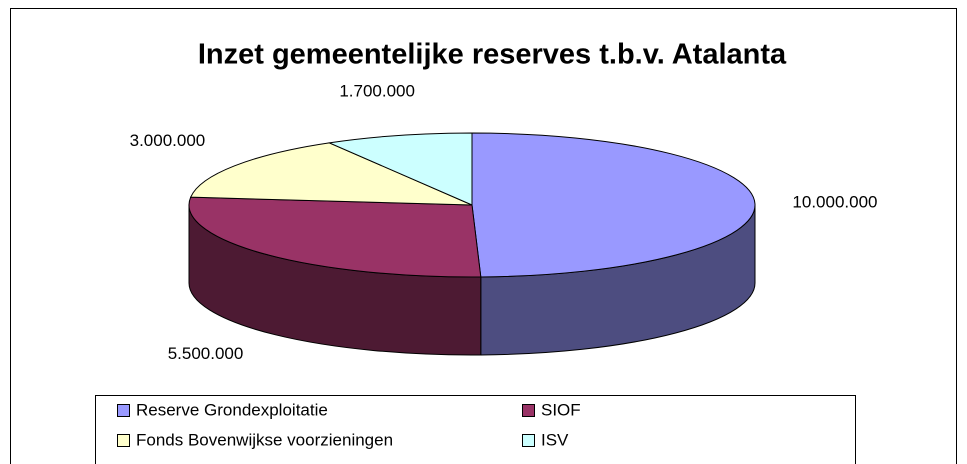 The width and height of the screenshot is (967, 464). I want to click on legend-label: ISV, so click(555, 439).